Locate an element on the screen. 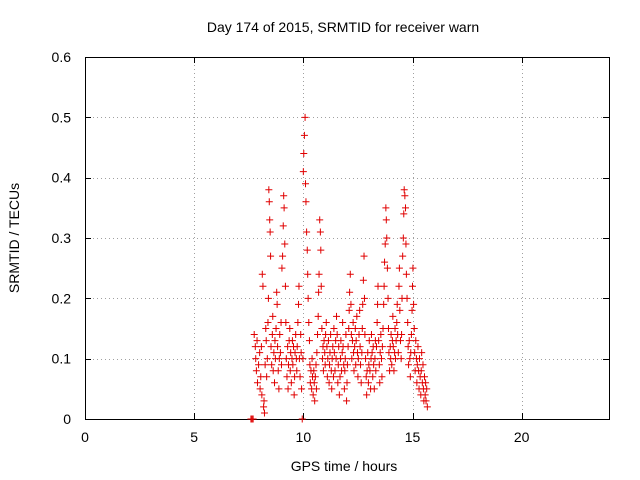 Image resolution: width=640 pixels, height=480 pixels. y-tick-label: 0.2 is located at coordinates (62, 298).